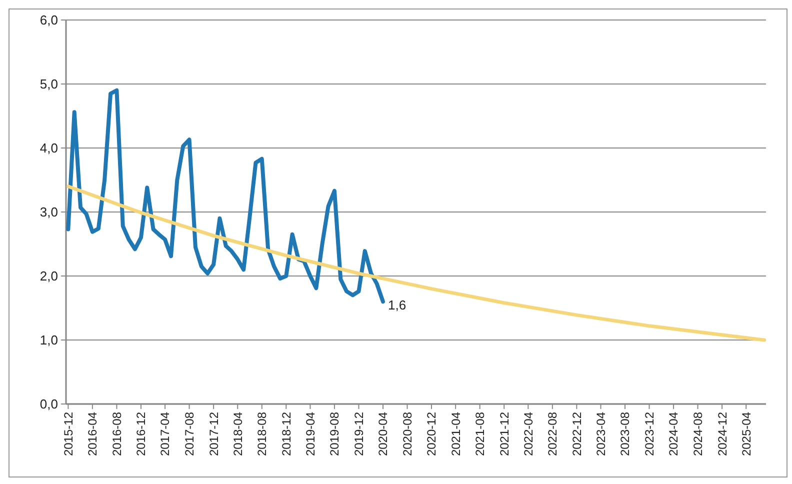 The height and width of the screenshot is (484, 792). Describe the element at coordinates (49, 276) in the screenshot. I see `y-tick-label: 2,0` at that location.